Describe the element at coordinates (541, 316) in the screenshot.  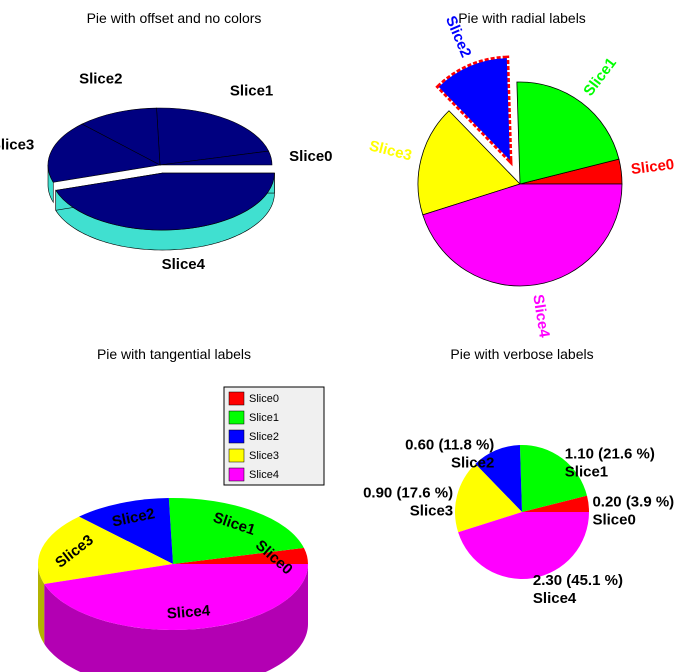
I see `pie2-label-Slice4: Slice4` at that location.